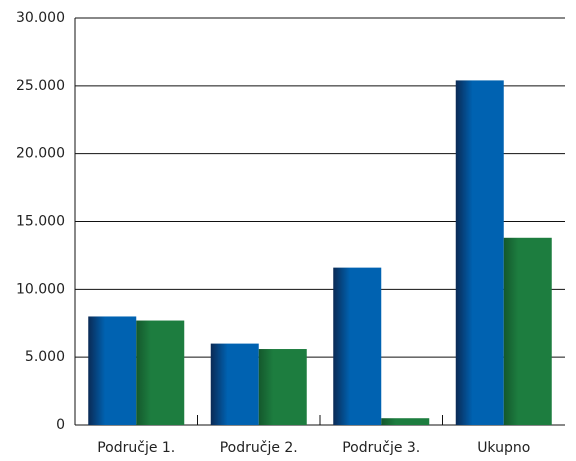 The width and height of the screenshot is (576, 461). Describe the element at coordinates (381, 448) in the screenshot. I see `x-tick-label: Područje 3.` at that location.